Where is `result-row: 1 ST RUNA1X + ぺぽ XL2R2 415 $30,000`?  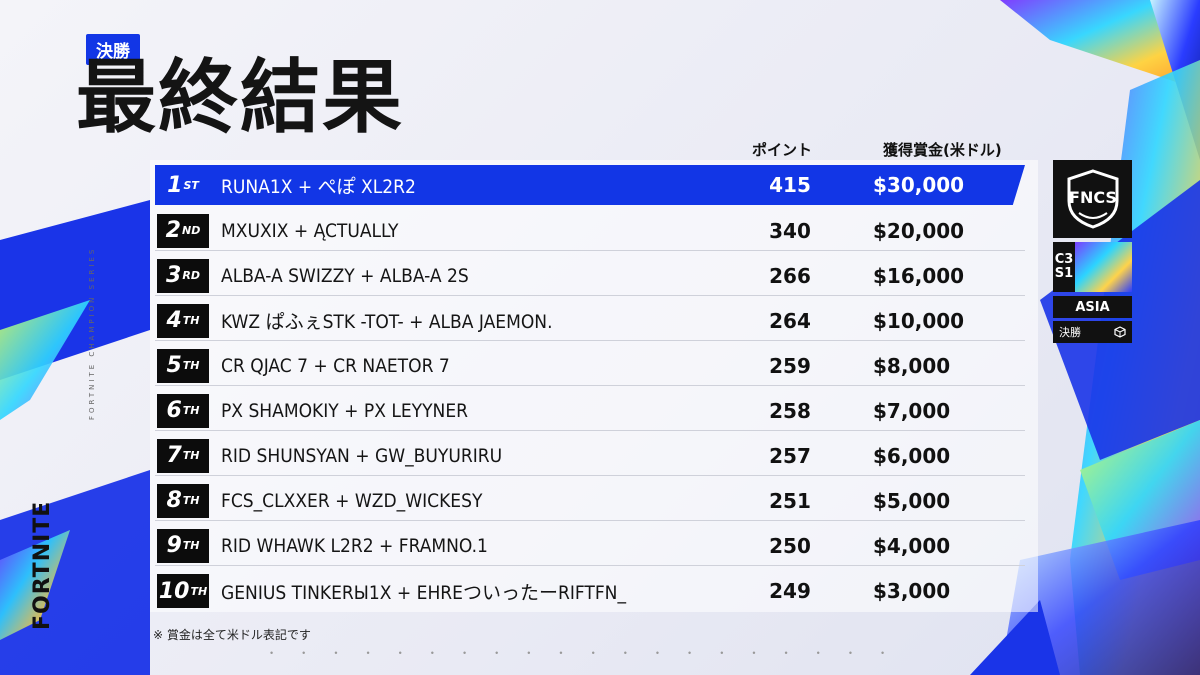
result-row: 1 ST RUNA1X + ぺぽ XL2R2 415 $30,000 is located at coordinates (590, 185).